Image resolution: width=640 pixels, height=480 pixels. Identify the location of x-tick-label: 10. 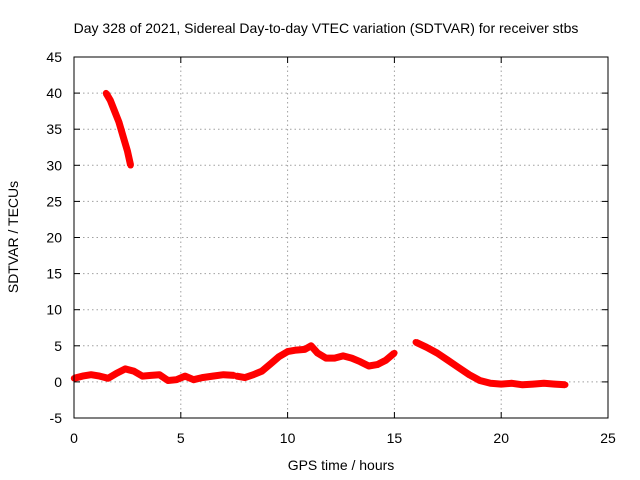
(288, 438).